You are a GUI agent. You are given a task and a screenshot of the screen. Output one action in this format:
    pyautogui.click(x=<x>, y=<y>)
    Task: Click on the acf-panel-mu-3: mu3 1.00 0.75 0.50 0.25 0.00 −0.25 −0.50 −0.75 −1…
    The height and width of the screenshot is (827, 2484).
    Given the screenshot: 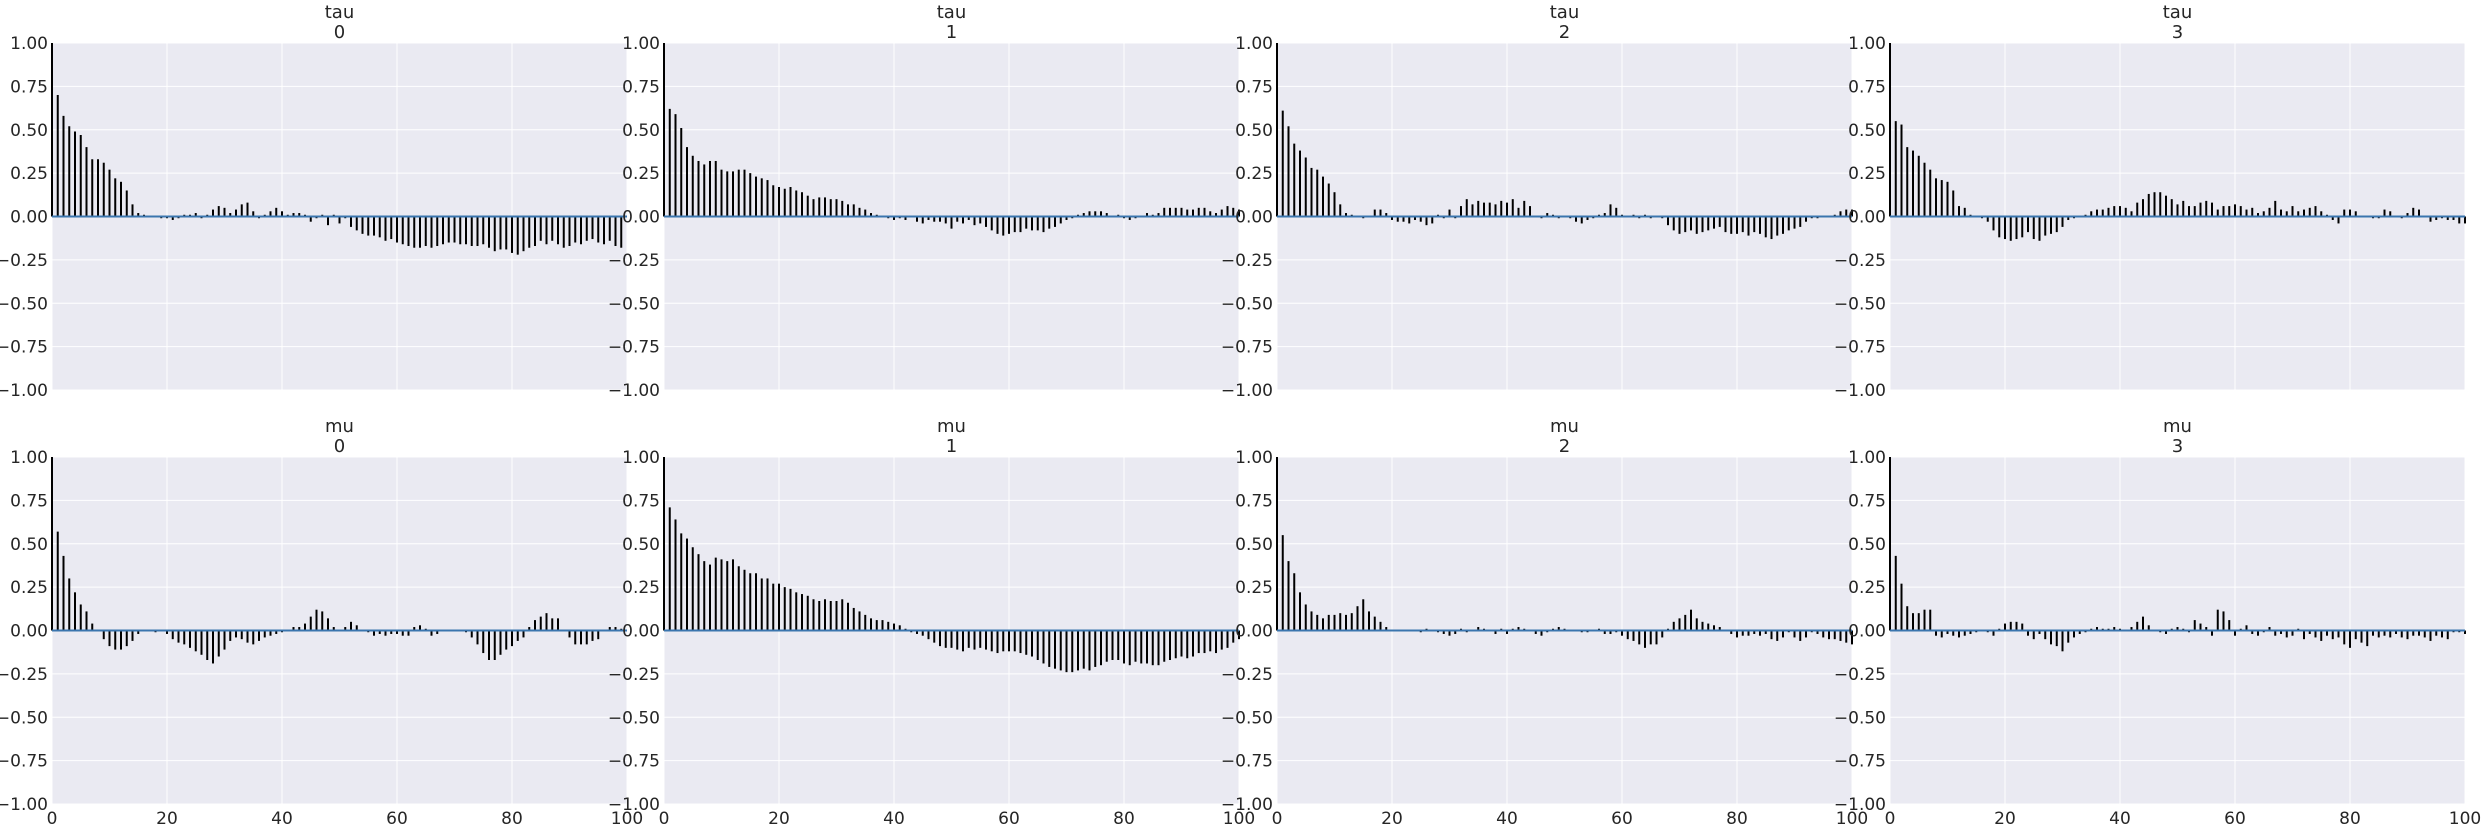 What is the action you would take?
    pyautogui.click(x=2157, y=621)
    